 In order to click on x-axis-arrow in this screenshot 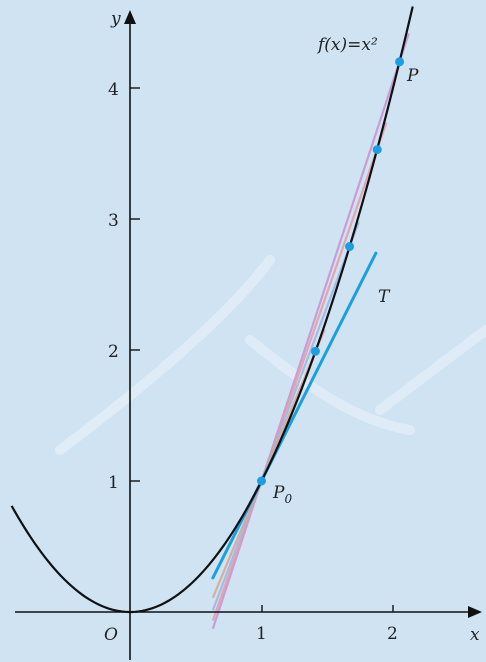, I will do `click(475, 612)`.